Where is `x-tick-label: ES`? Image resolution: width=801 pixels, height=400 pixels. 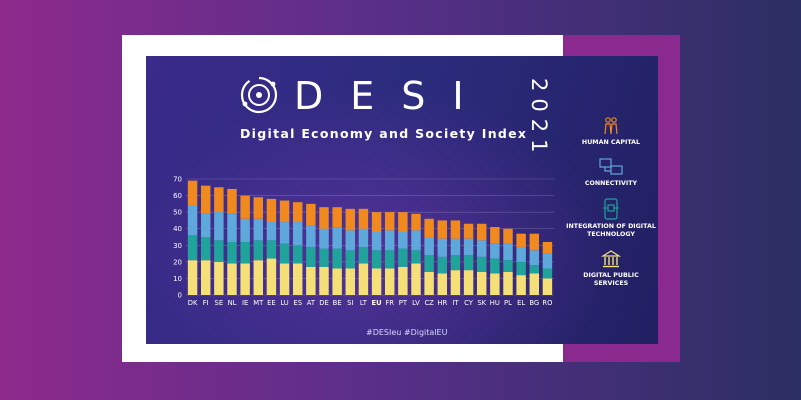
x-tick-label: ES is located at coordinates (297, 303).